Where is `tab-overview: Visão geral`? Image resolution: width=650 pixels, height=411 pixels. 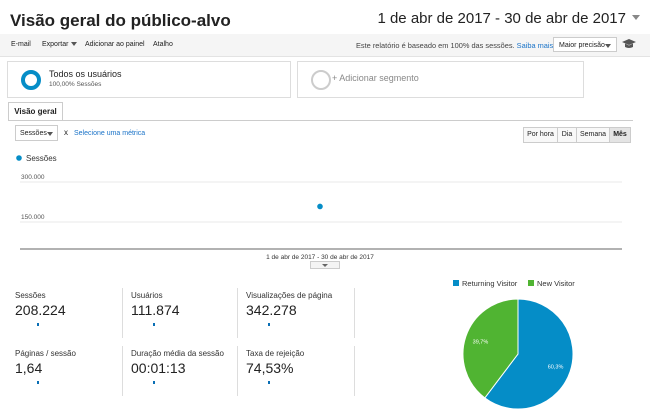
tab-overview: Visão geral is located at coordinates (35, 111).